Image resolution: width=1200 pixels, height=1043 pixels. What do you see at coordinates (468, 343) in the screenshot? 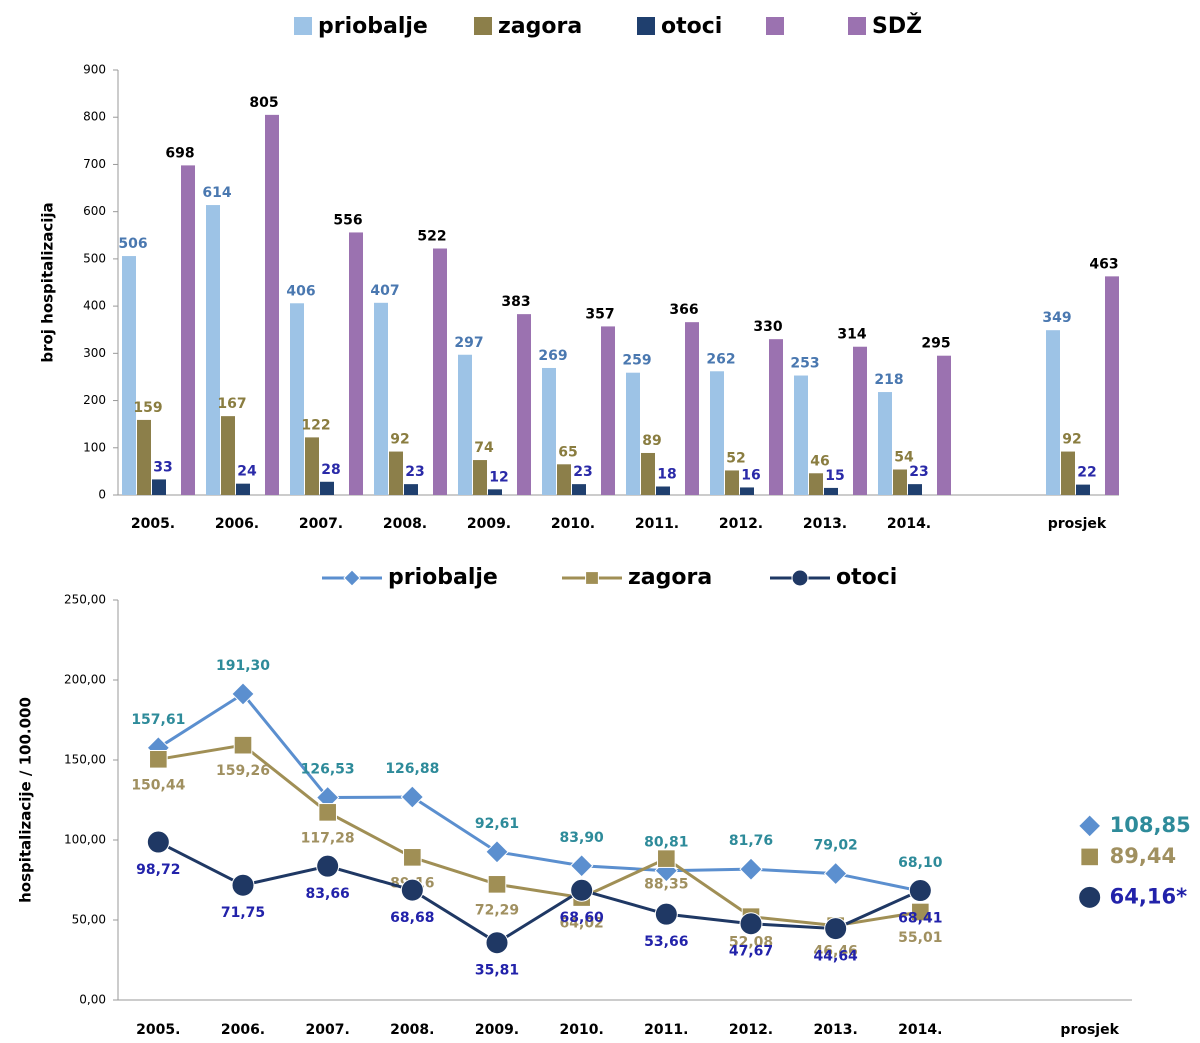
I see `value-label: 297` at bounding box center [468, 343].